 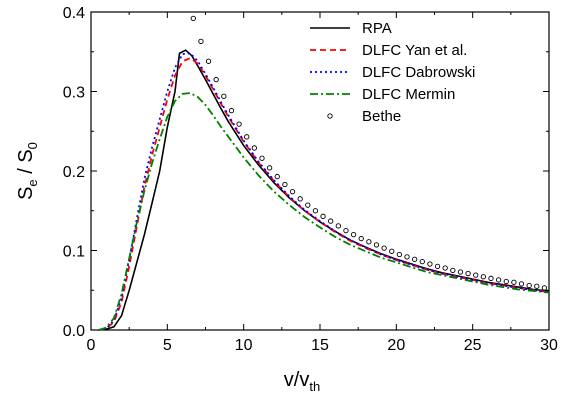 I want to click on x-tick-label: 30, so click(x=549, y=345).